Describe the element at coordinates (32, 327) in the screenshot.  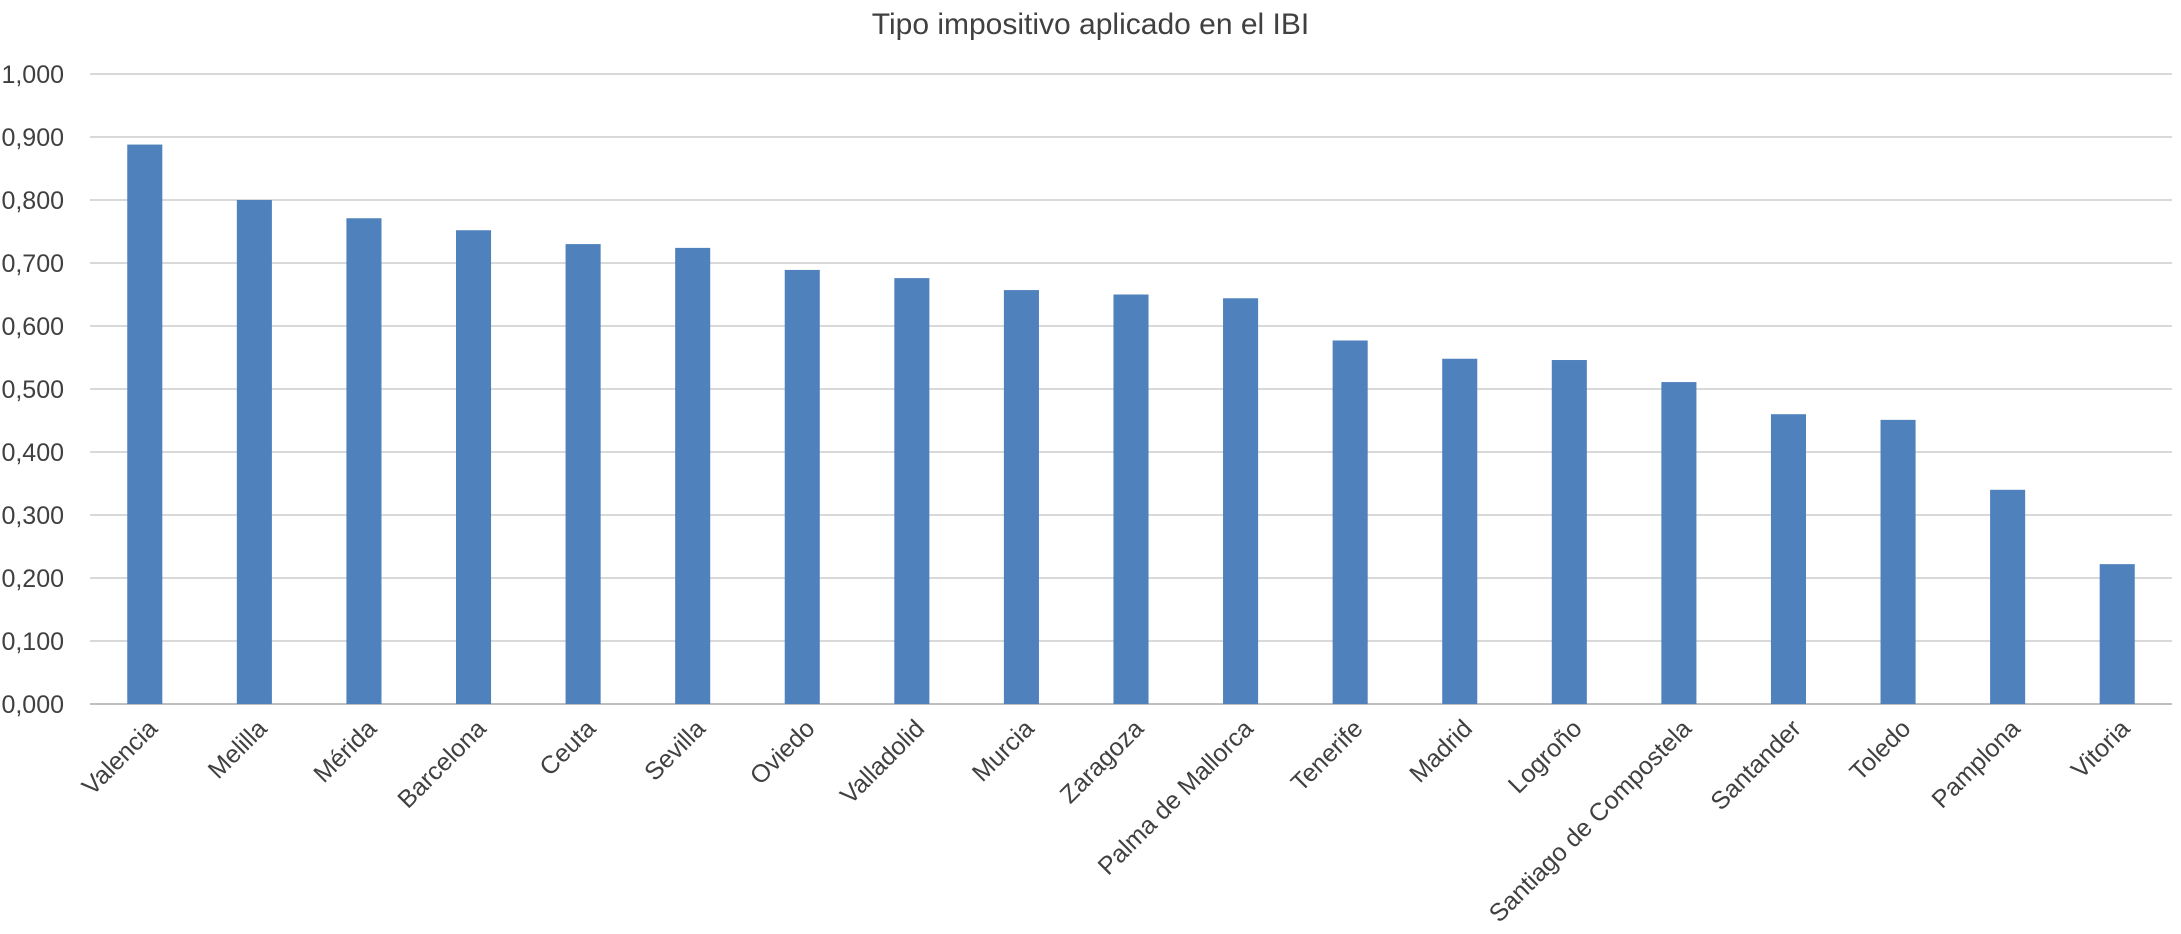
I see `y-tick-label: 0,600` at that location.